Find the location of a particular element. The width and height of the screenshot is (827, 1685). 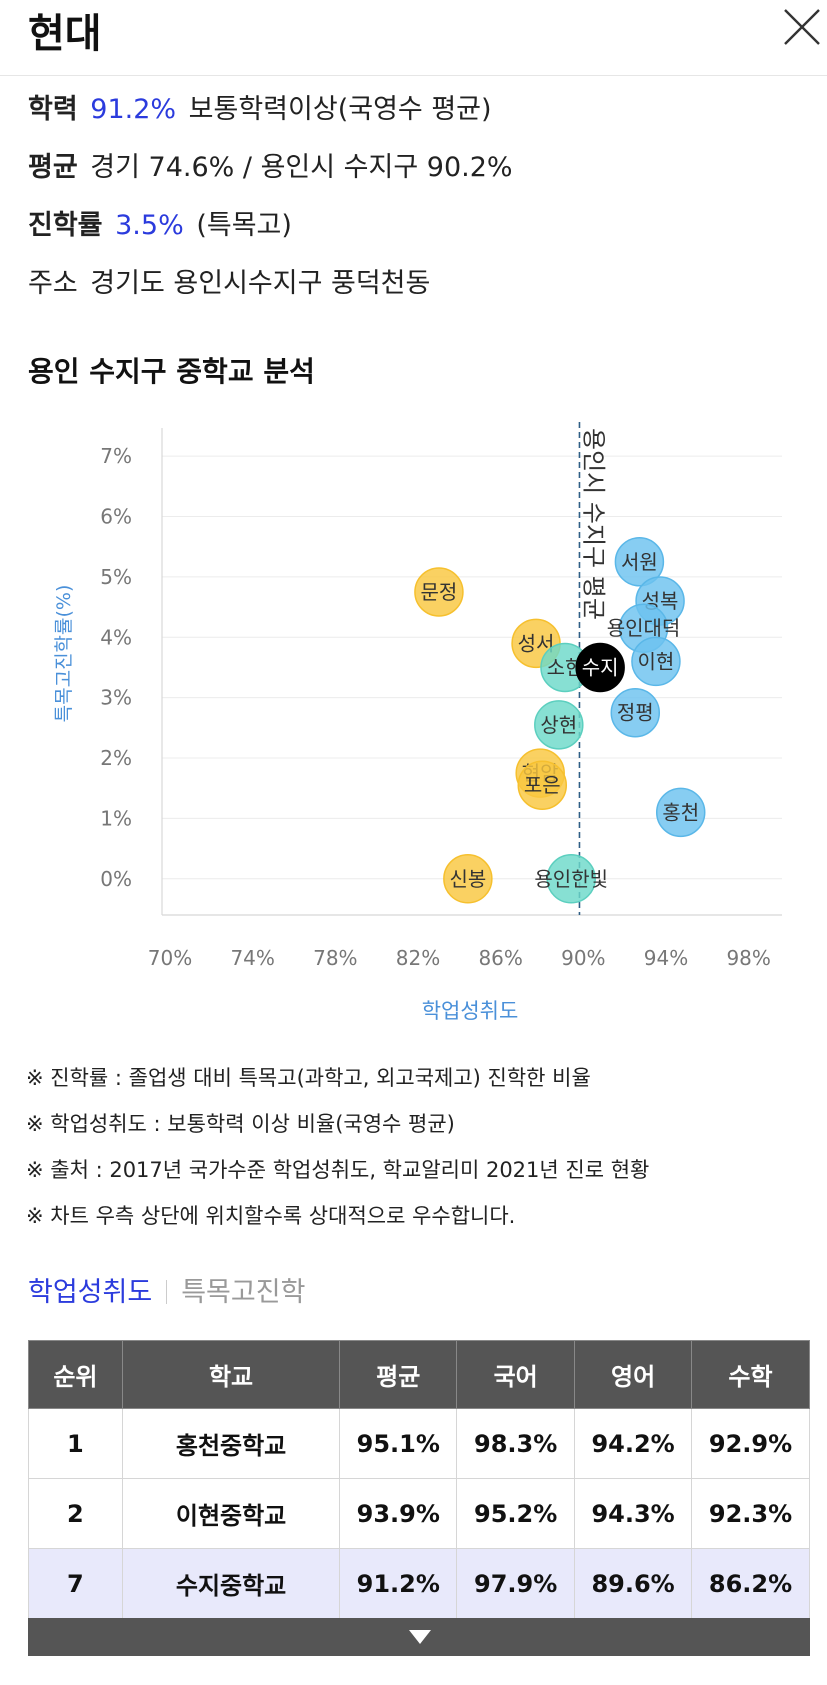

data-label-이현: 이현 is located at coordinates (656, 661).